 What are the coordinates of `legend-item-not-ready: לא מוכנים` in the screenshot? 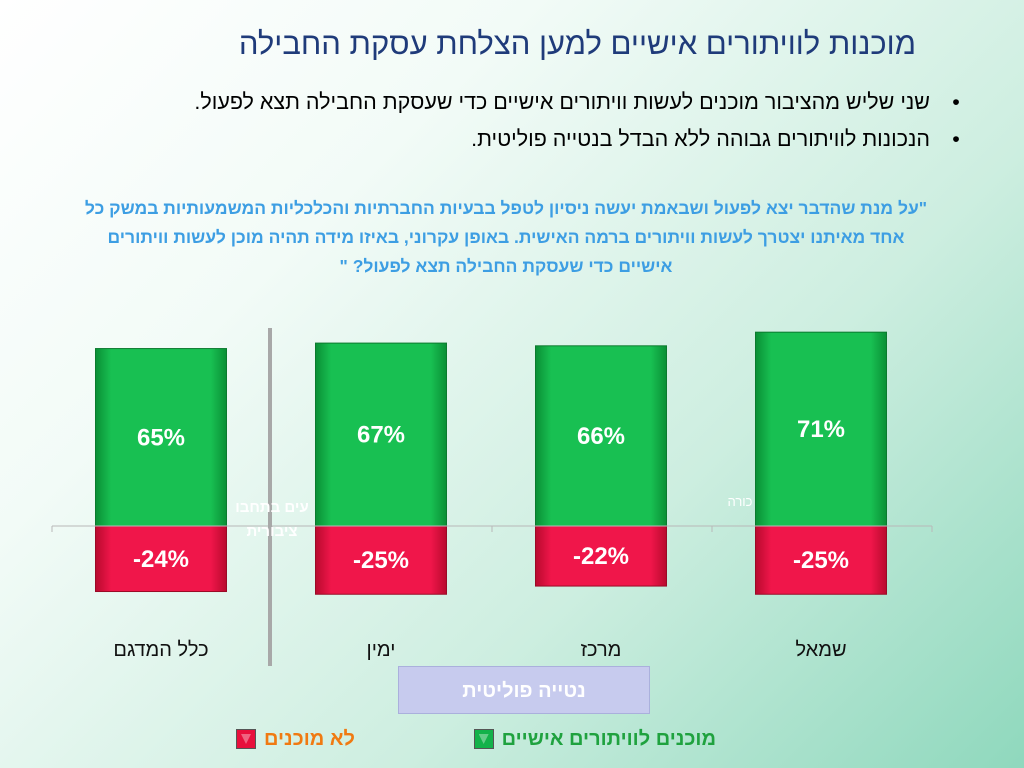 It's located at (295, 739).